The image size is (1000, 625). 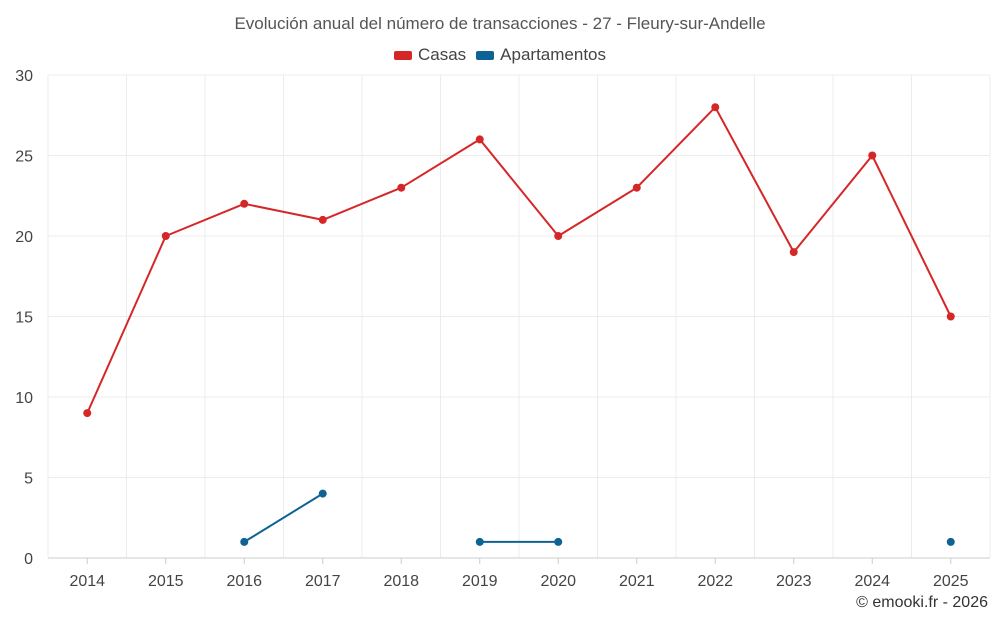 What do you see at coordinates (401, 187) in the screenshot?
I see `data-point-casas-2018` at bounding box center [401, 187].